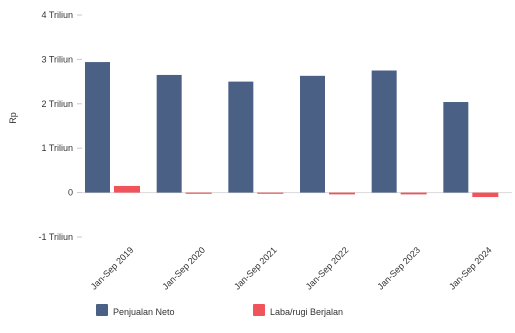 Image resolution: width=515 pixels, height=333 pixels. Describe the element at coordinates (102, 310) in the screenshot. I see `legend-swatch-penjualan-neto` at that location.